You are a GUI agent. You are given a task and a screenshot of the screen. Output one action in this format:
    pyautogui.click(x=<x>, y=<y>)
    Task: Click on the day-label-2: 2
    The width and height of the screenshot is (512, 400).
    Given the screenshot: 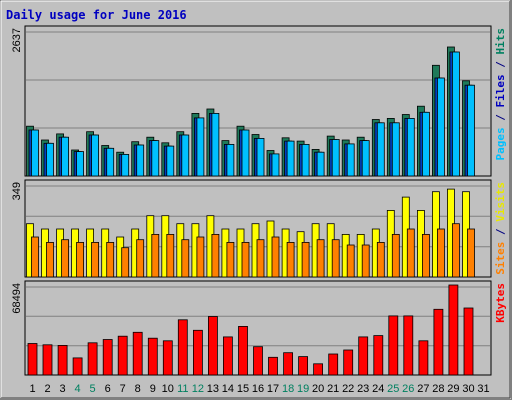 What is the action you would take?
    pyautogui.click(x=47, y=389)
    